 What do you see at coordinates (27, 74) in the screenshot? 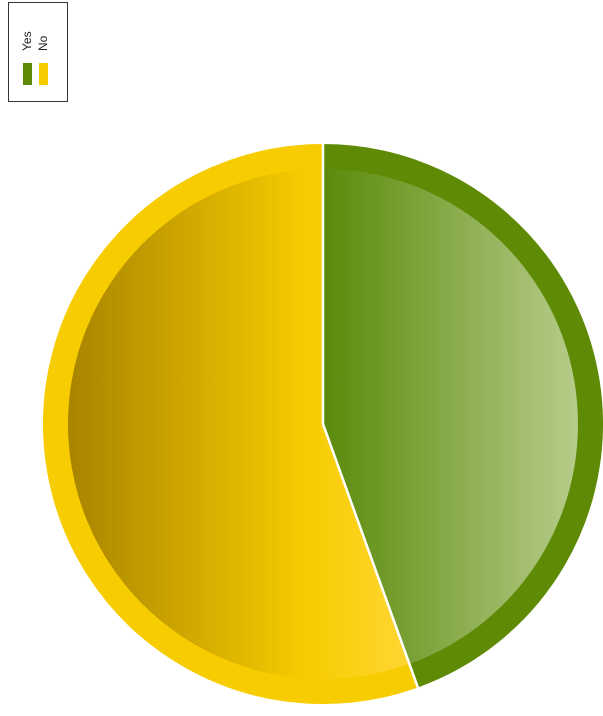
I see `legend-swatch-yes` at bounding box center [27, 74].